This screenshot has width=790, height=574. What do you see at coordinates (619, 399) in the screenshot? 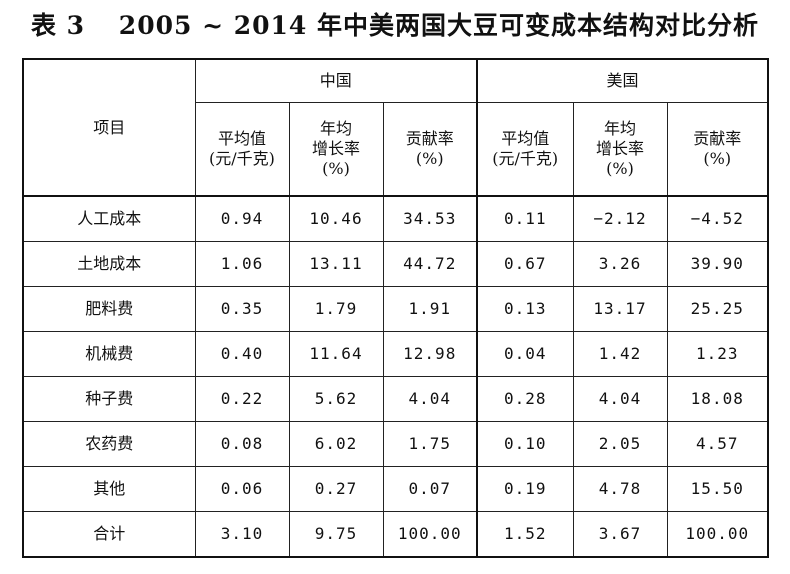
I see `us-growth-value: 4.04` at bounding box center [619, 399].